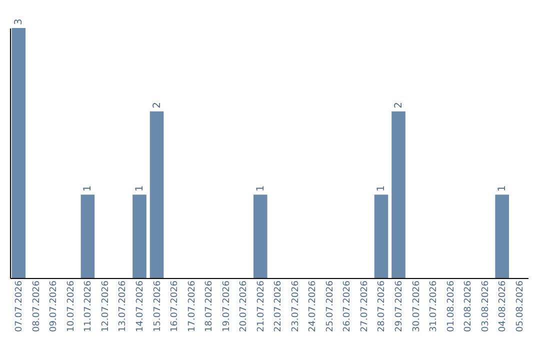 The height and width of the screenshot is (340, 540). I want to click on x-tick-label: 27.07.2026, so click(365, 306).